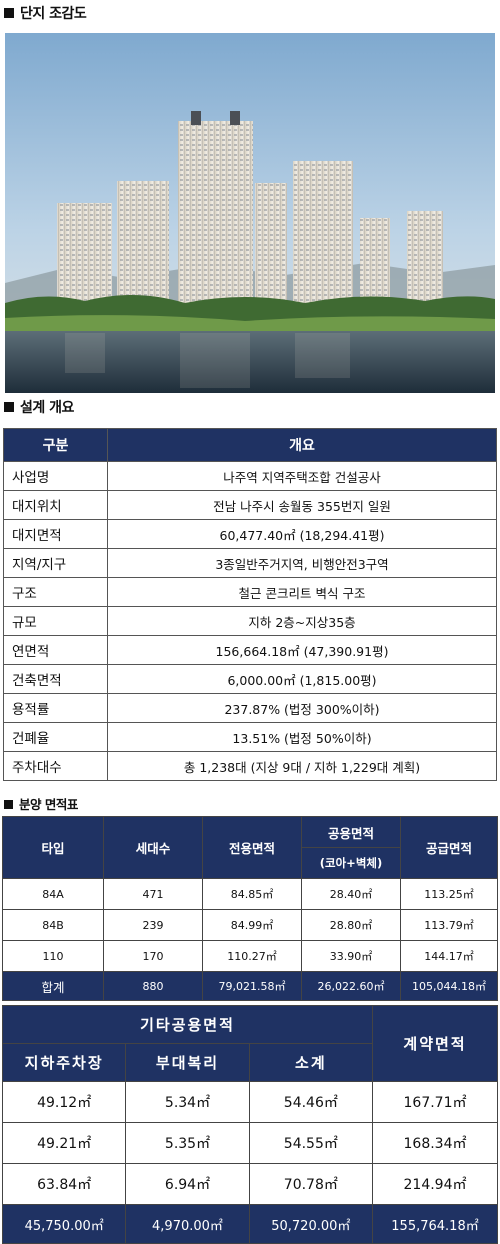  I want to click on row-label: 건축면적, so click(55, 679).